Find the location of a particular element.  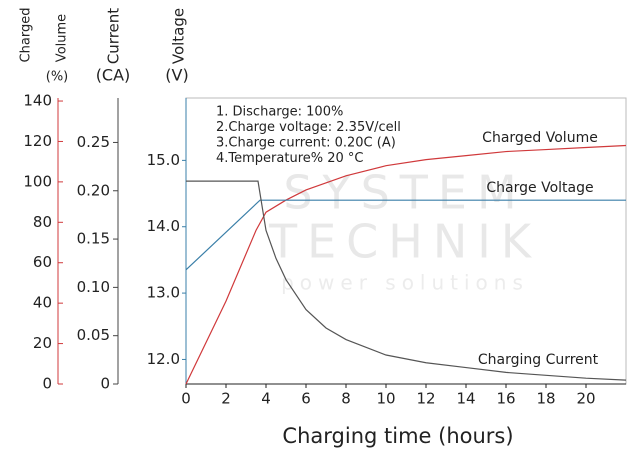

annotation: 4.Temperature% 20 °C is located at coordinates (290, 158).